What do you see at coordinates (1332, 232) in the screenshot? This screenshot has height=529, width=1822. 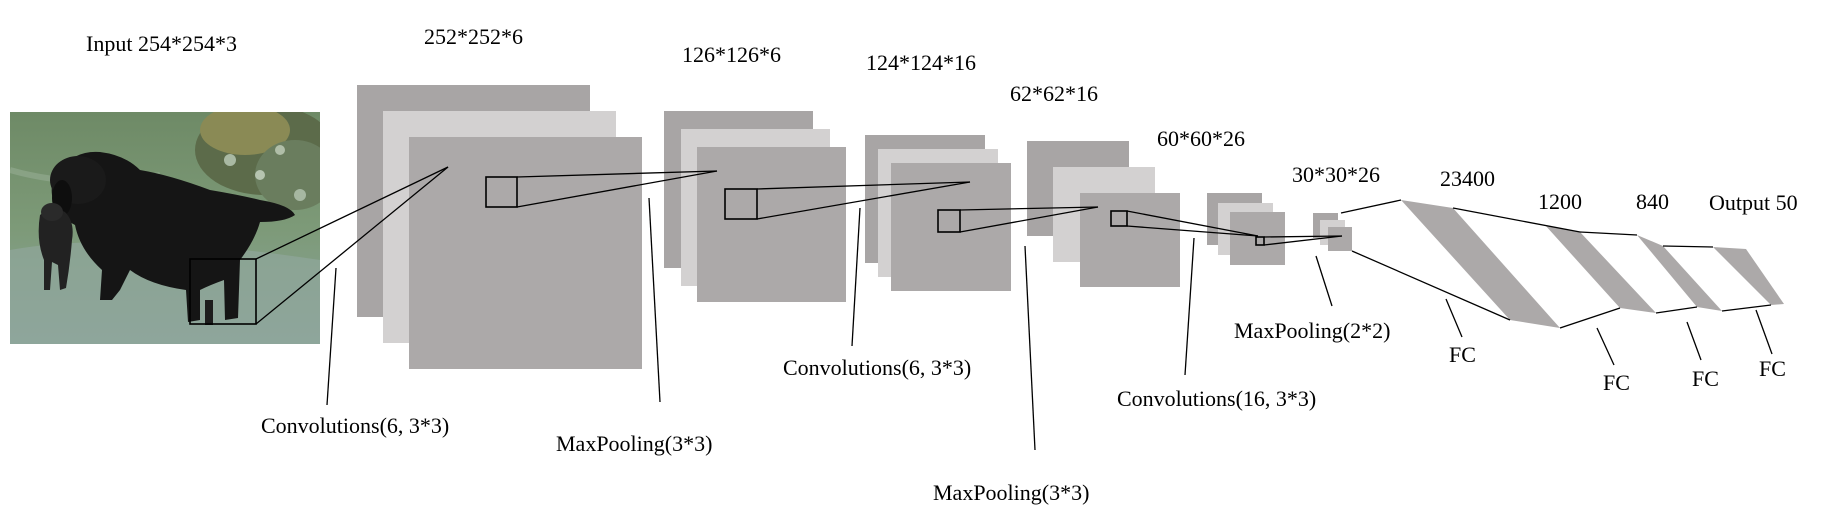 I see `pool3-feature-maps` at bounding box center [1332, 232].